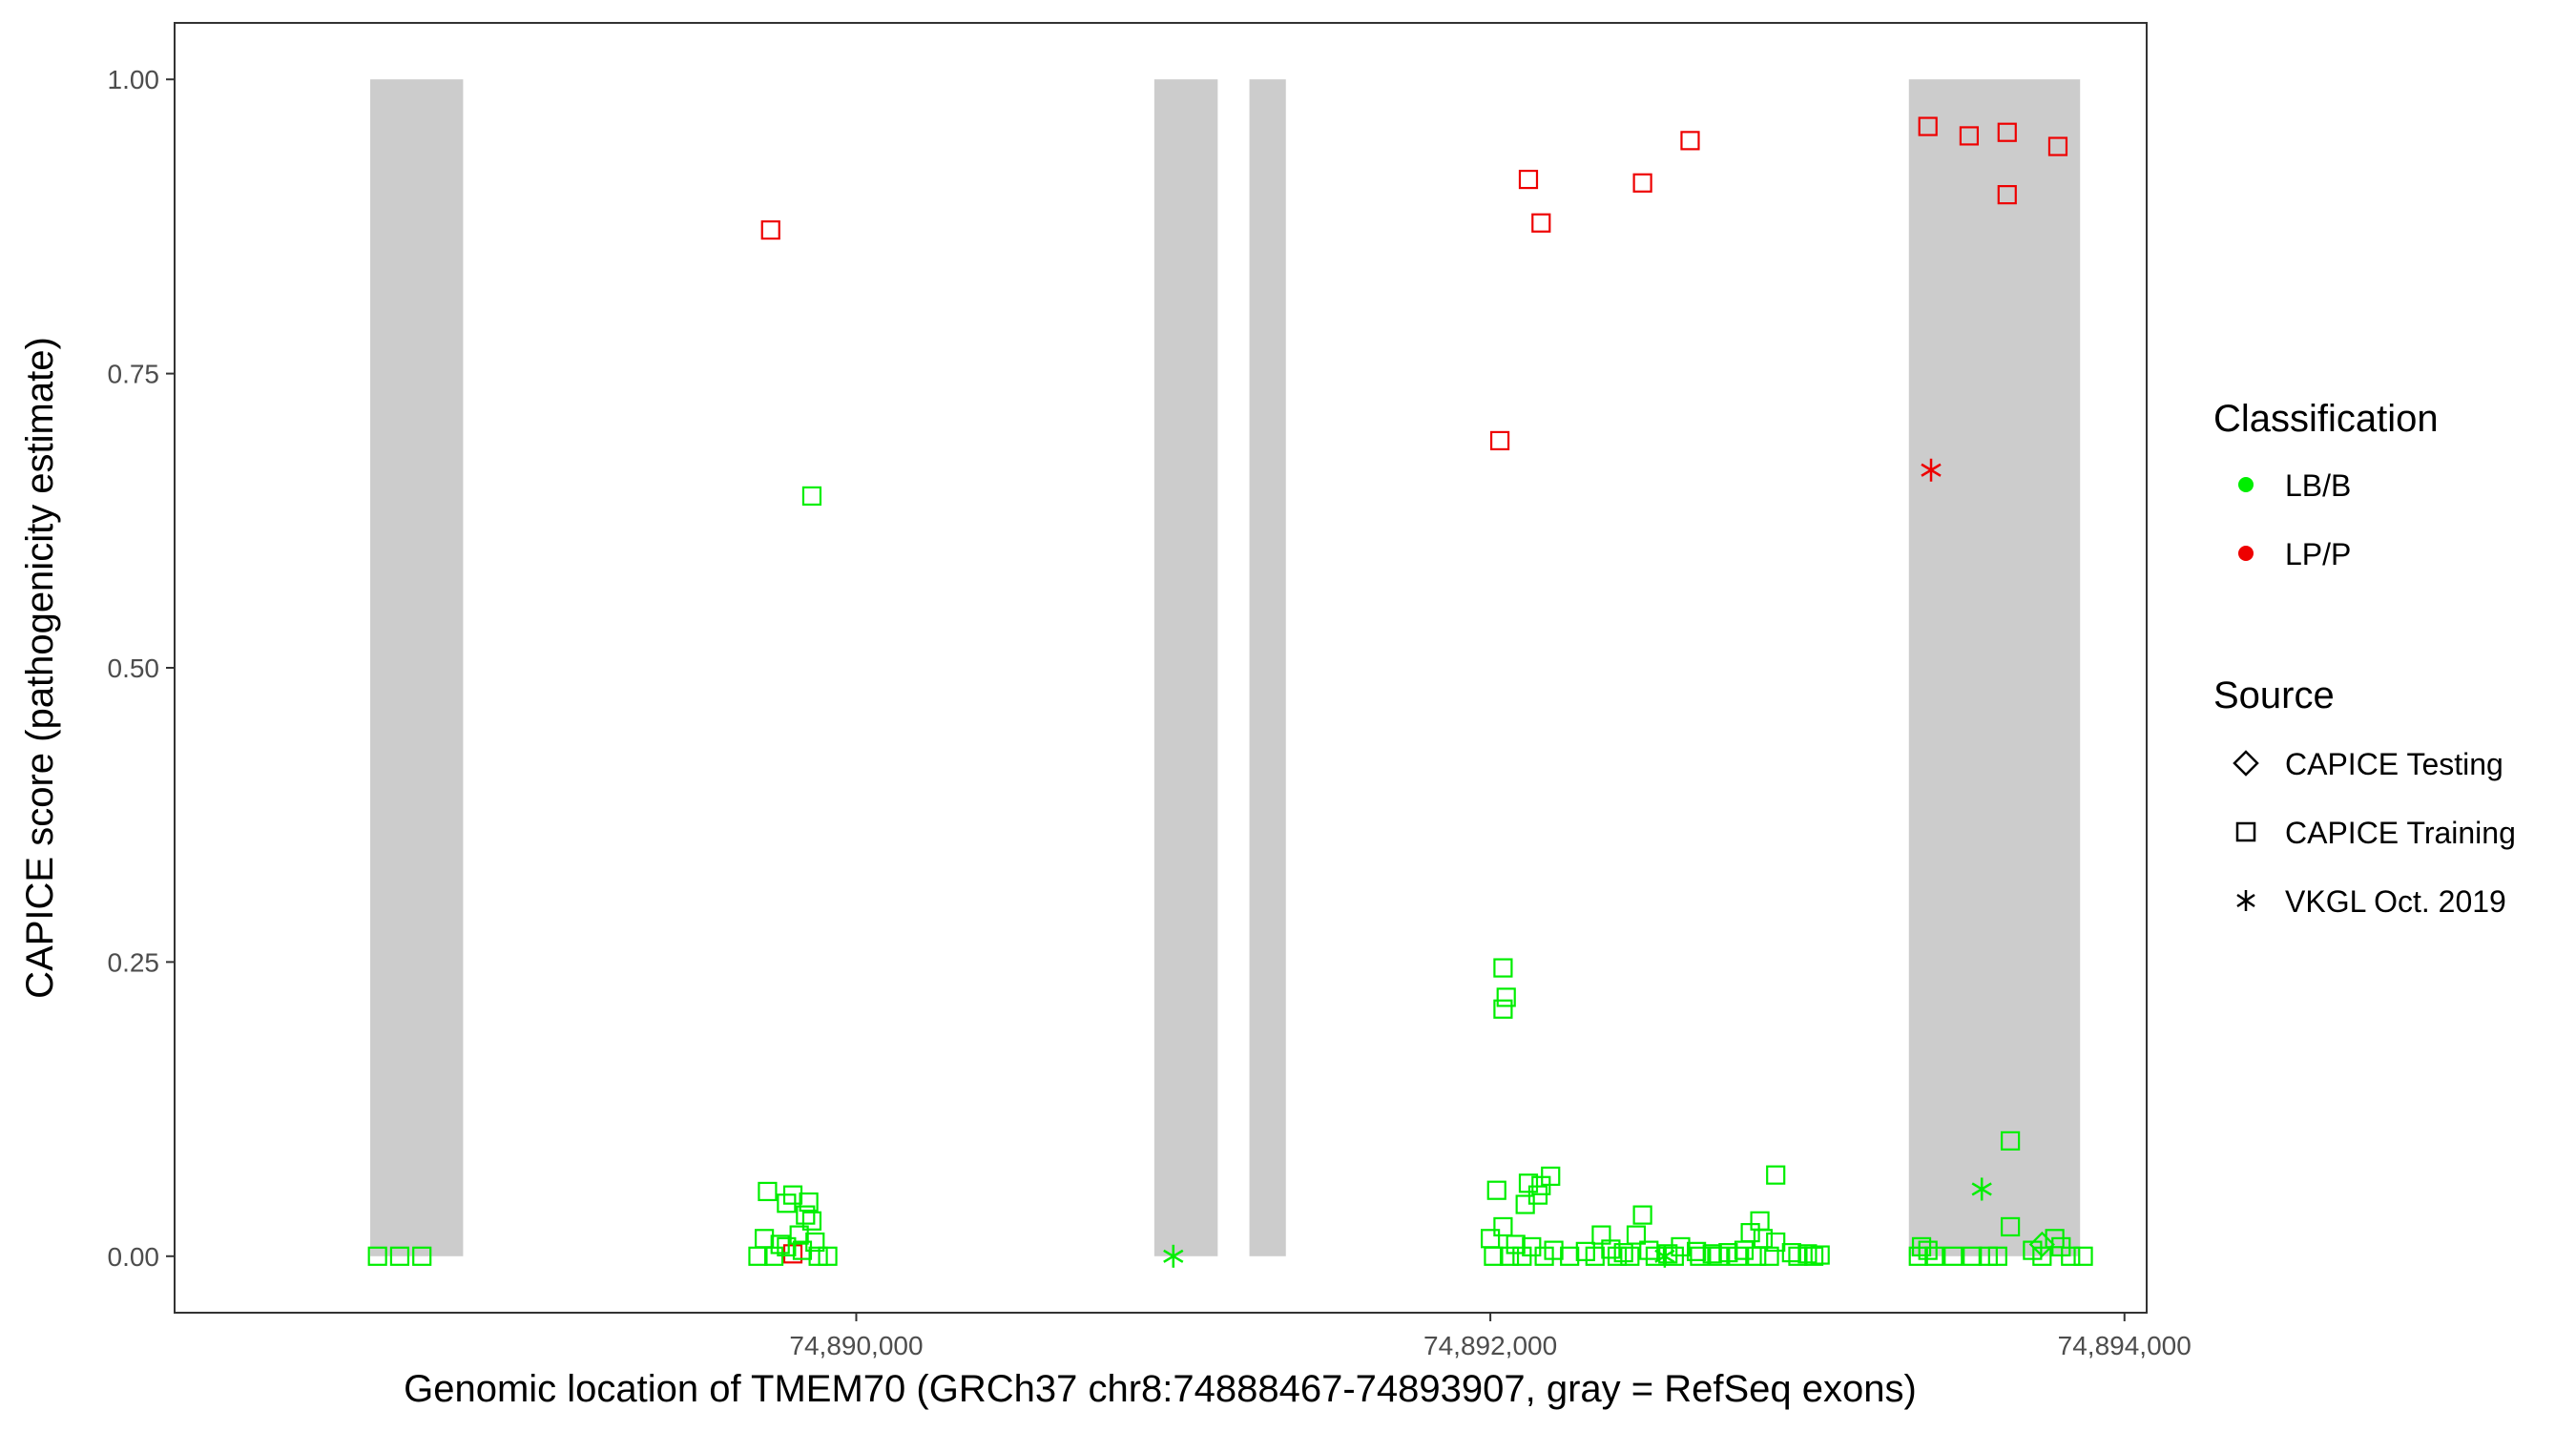 This screenshot has height=1431, width=2576. What do you see at coordinates (134, 79) in the screenshot?
I see `y-tick-label: 1.00` at bounding box center [134, 79].